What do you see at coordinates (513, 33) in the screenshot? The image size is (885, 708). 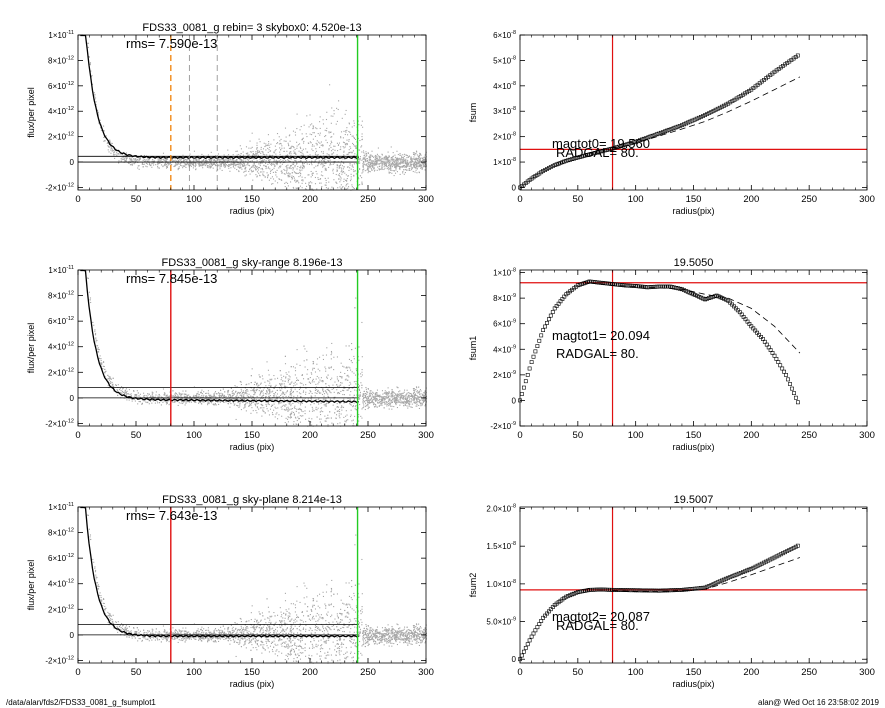 I see `y-tick-exponent: -8` at bounding box center [513, 33].